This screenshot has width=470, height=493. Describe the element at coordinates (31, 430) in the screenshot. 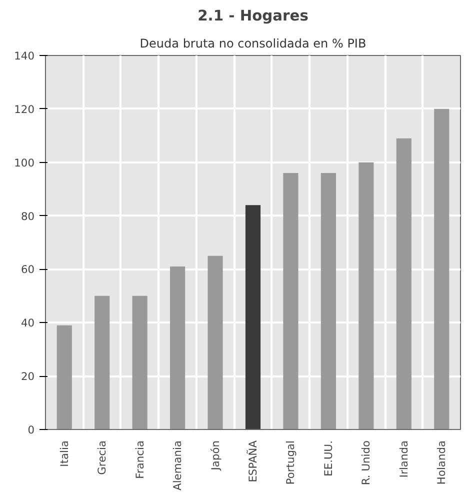

I see `y-tick-label: 0` at that location.